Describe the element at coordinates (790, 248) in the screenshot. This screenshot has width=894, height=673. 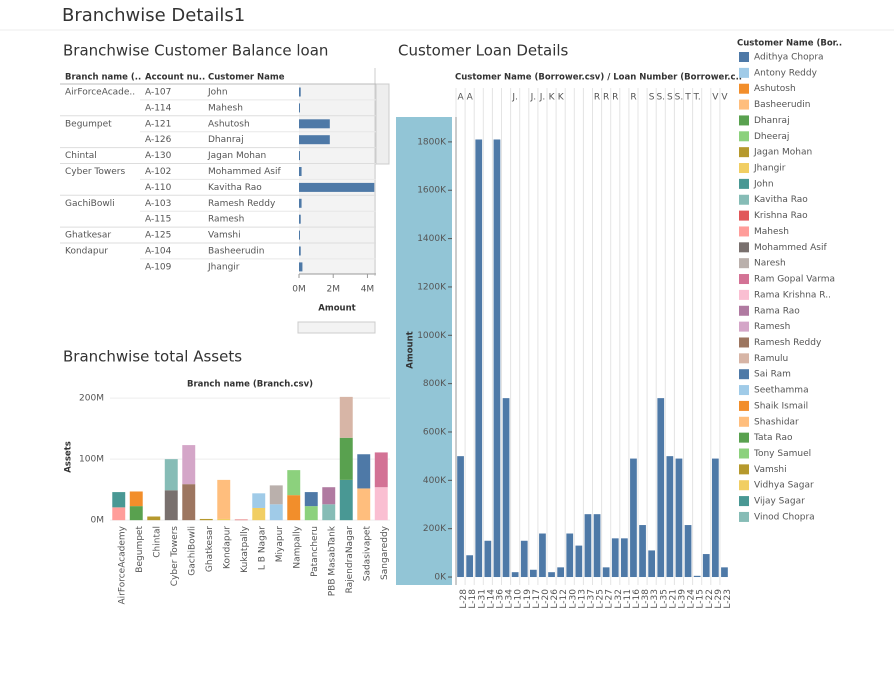
I see `legend-label: Mohammed Asif` at that location.